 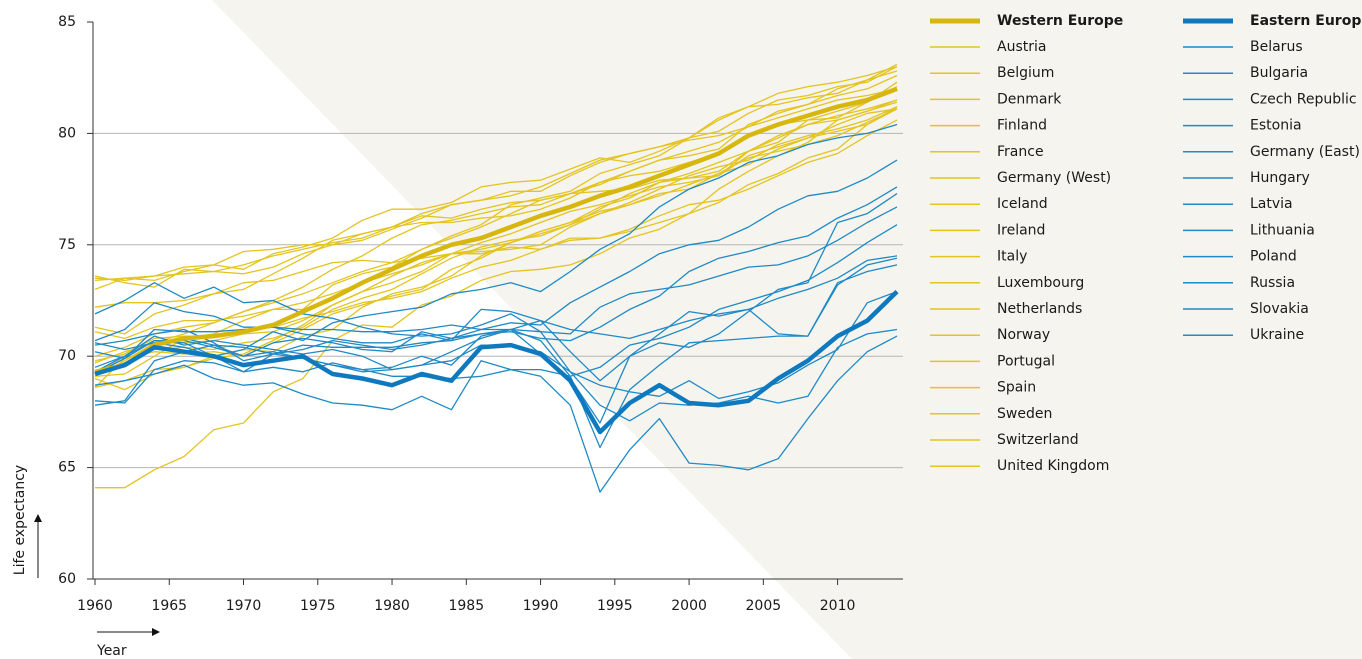 I want to click on legend-label: Ukraine, so click(x=1277, y=335).